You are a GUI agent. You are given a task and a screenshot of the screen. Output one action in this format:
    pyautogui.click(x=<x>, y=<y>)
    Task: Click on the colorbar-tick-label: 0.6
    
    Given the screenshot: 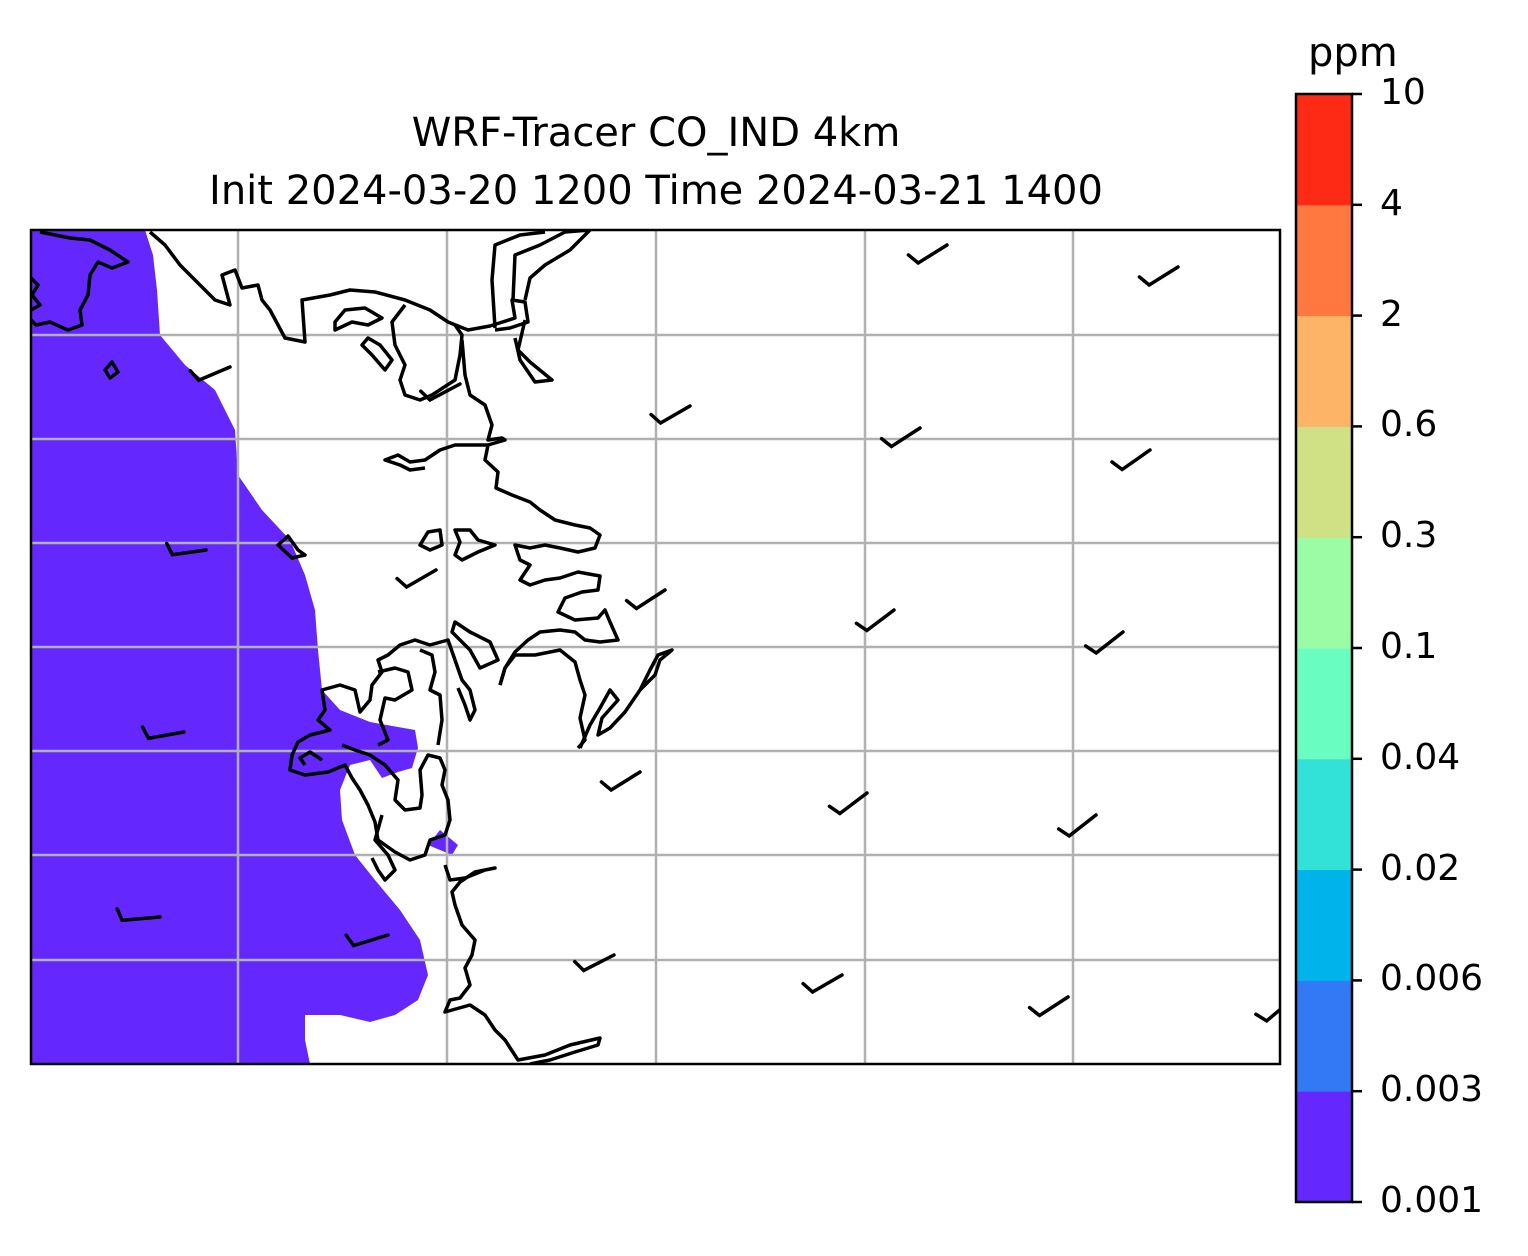 What is the action you would take?
    pyautogui.click(x=1409, y=425)
    